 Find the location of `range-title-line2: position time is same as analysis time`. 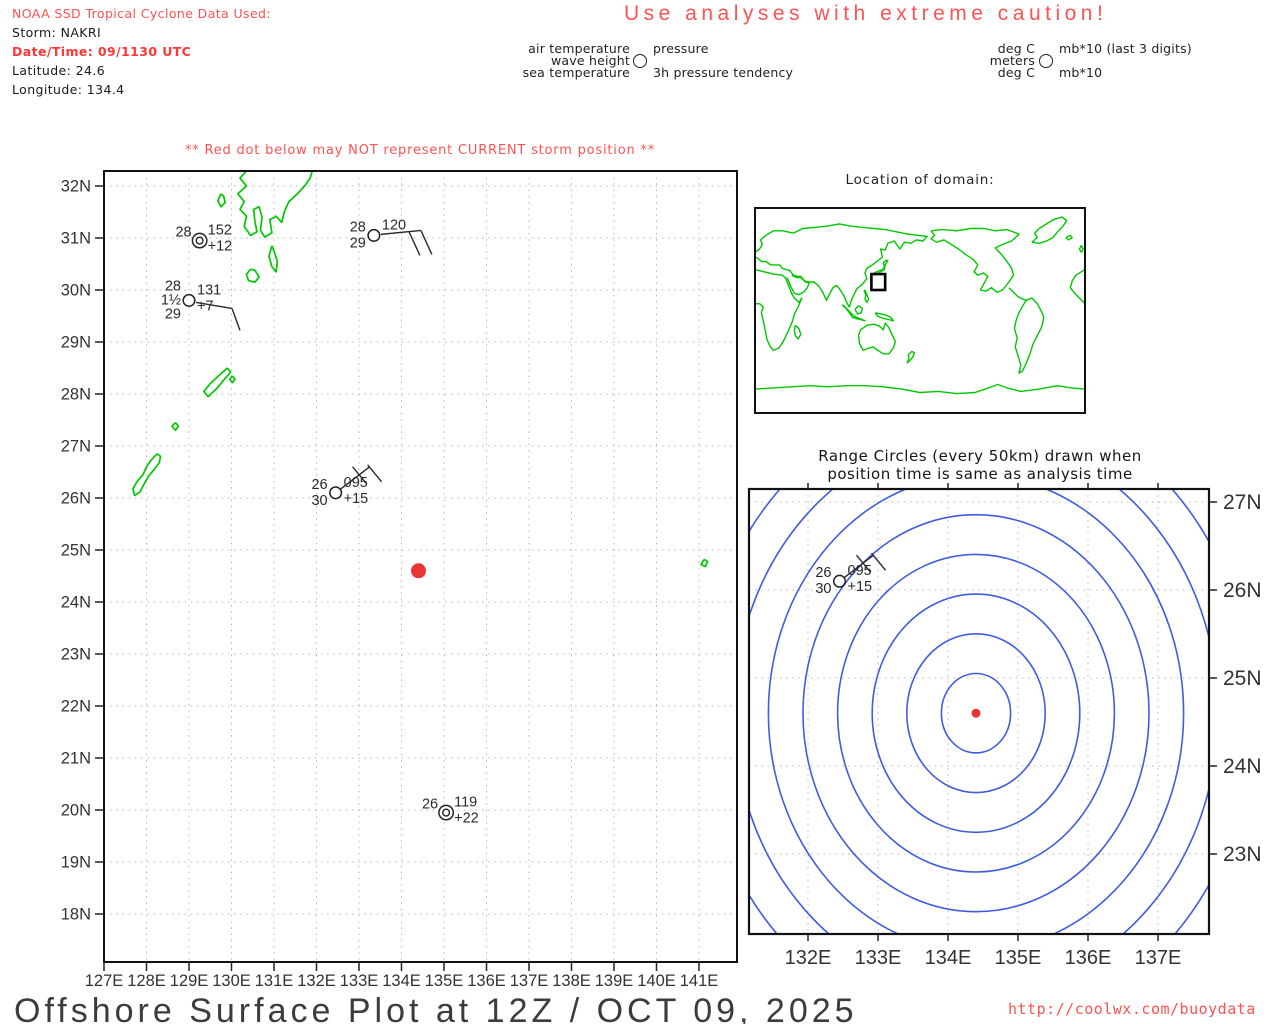

range-title-line2: position time is same as analysis time is located at coordinates (980, 474).